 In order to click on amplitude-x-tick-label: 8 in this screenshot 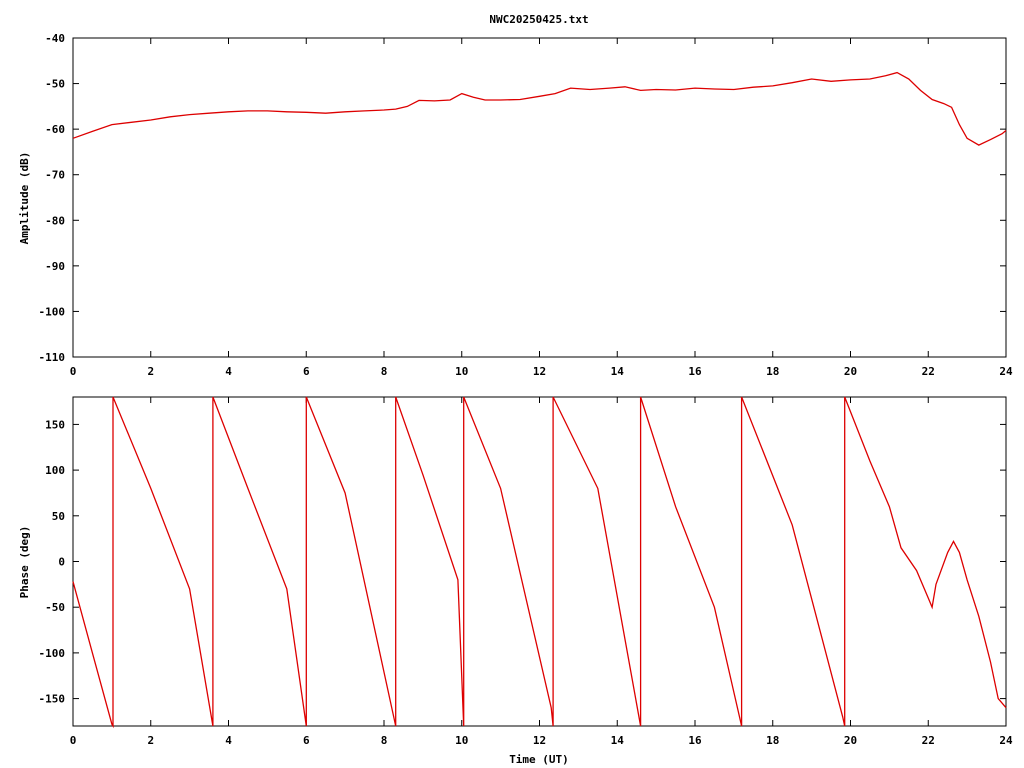, I will do `click(384, 371)`.